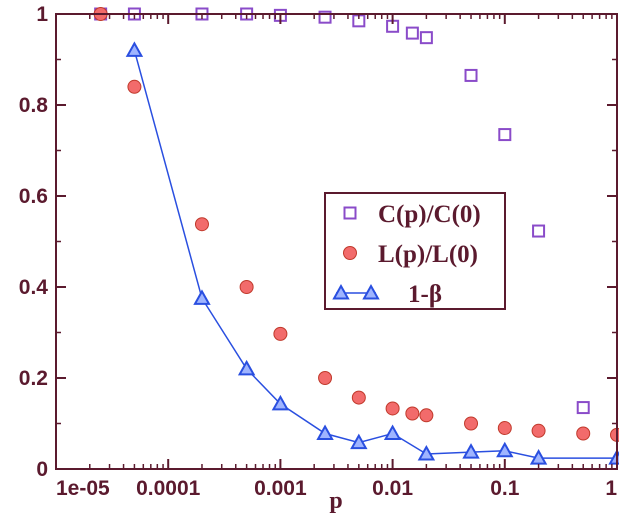 The width and height of the screenshot is (619, 521). What do you see at coordinates (168, 488) in the screenshot?
I see `x-tick-label: 0.0001` at bounding box center [168, 488].